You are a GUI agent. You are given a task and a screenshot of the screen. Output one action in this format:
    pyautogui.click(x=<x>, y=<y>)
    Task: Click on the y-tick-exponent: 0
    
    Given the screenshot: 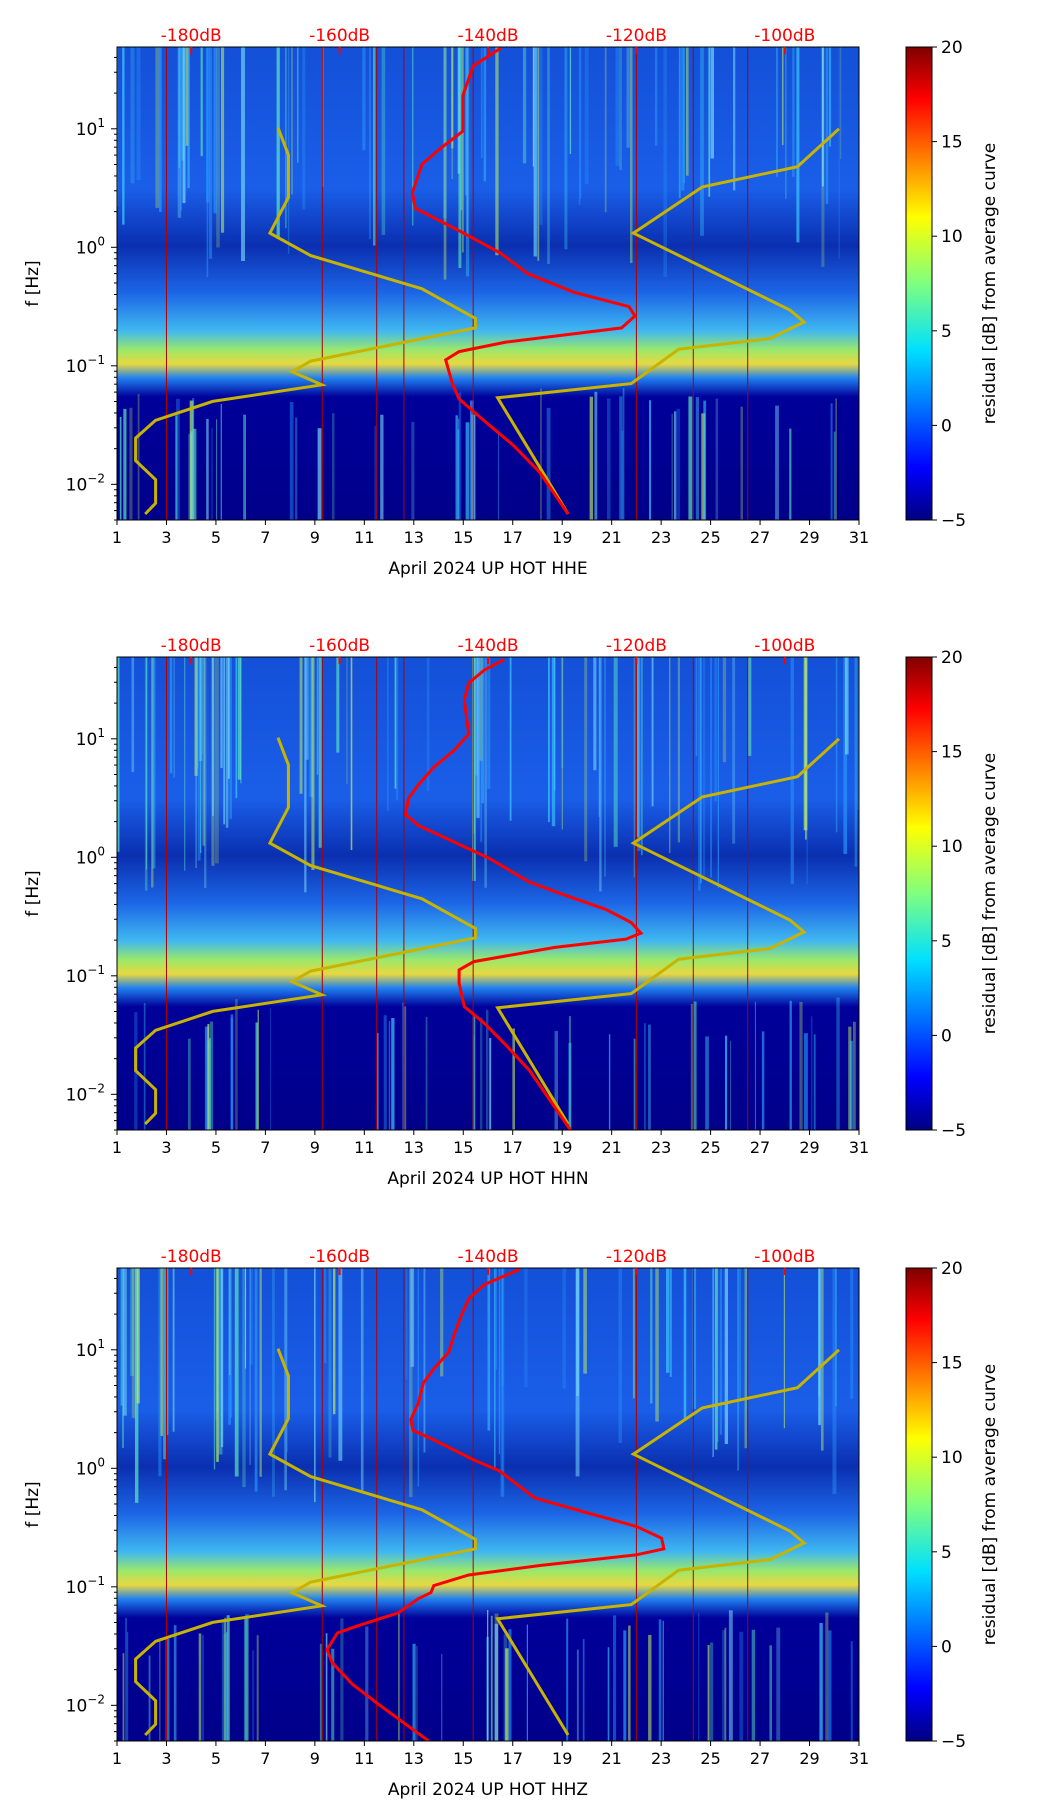 What is the action you would take?
    pyautogui.click(x=101, y=851)
    